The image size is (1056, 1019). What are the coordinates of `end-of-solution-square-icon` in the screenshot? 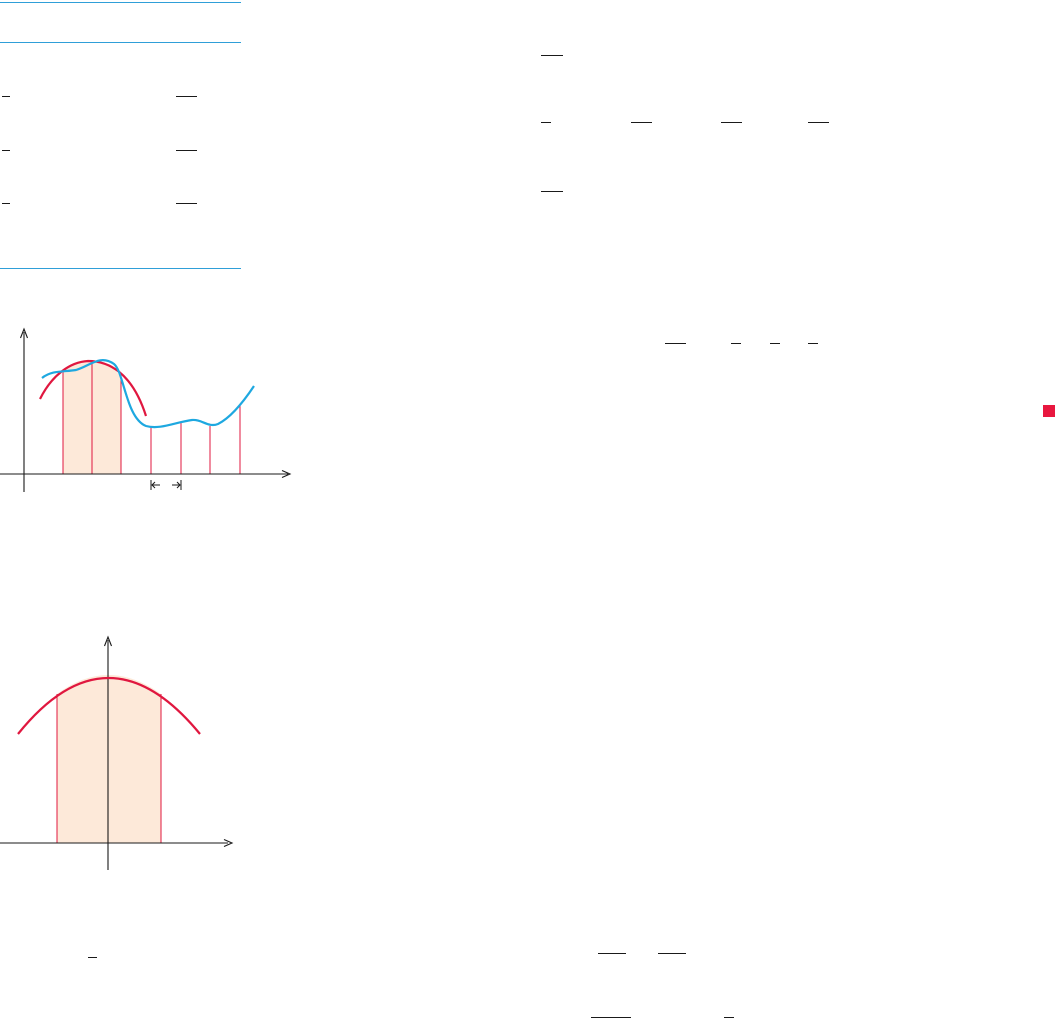 It's located at (1049, 411).